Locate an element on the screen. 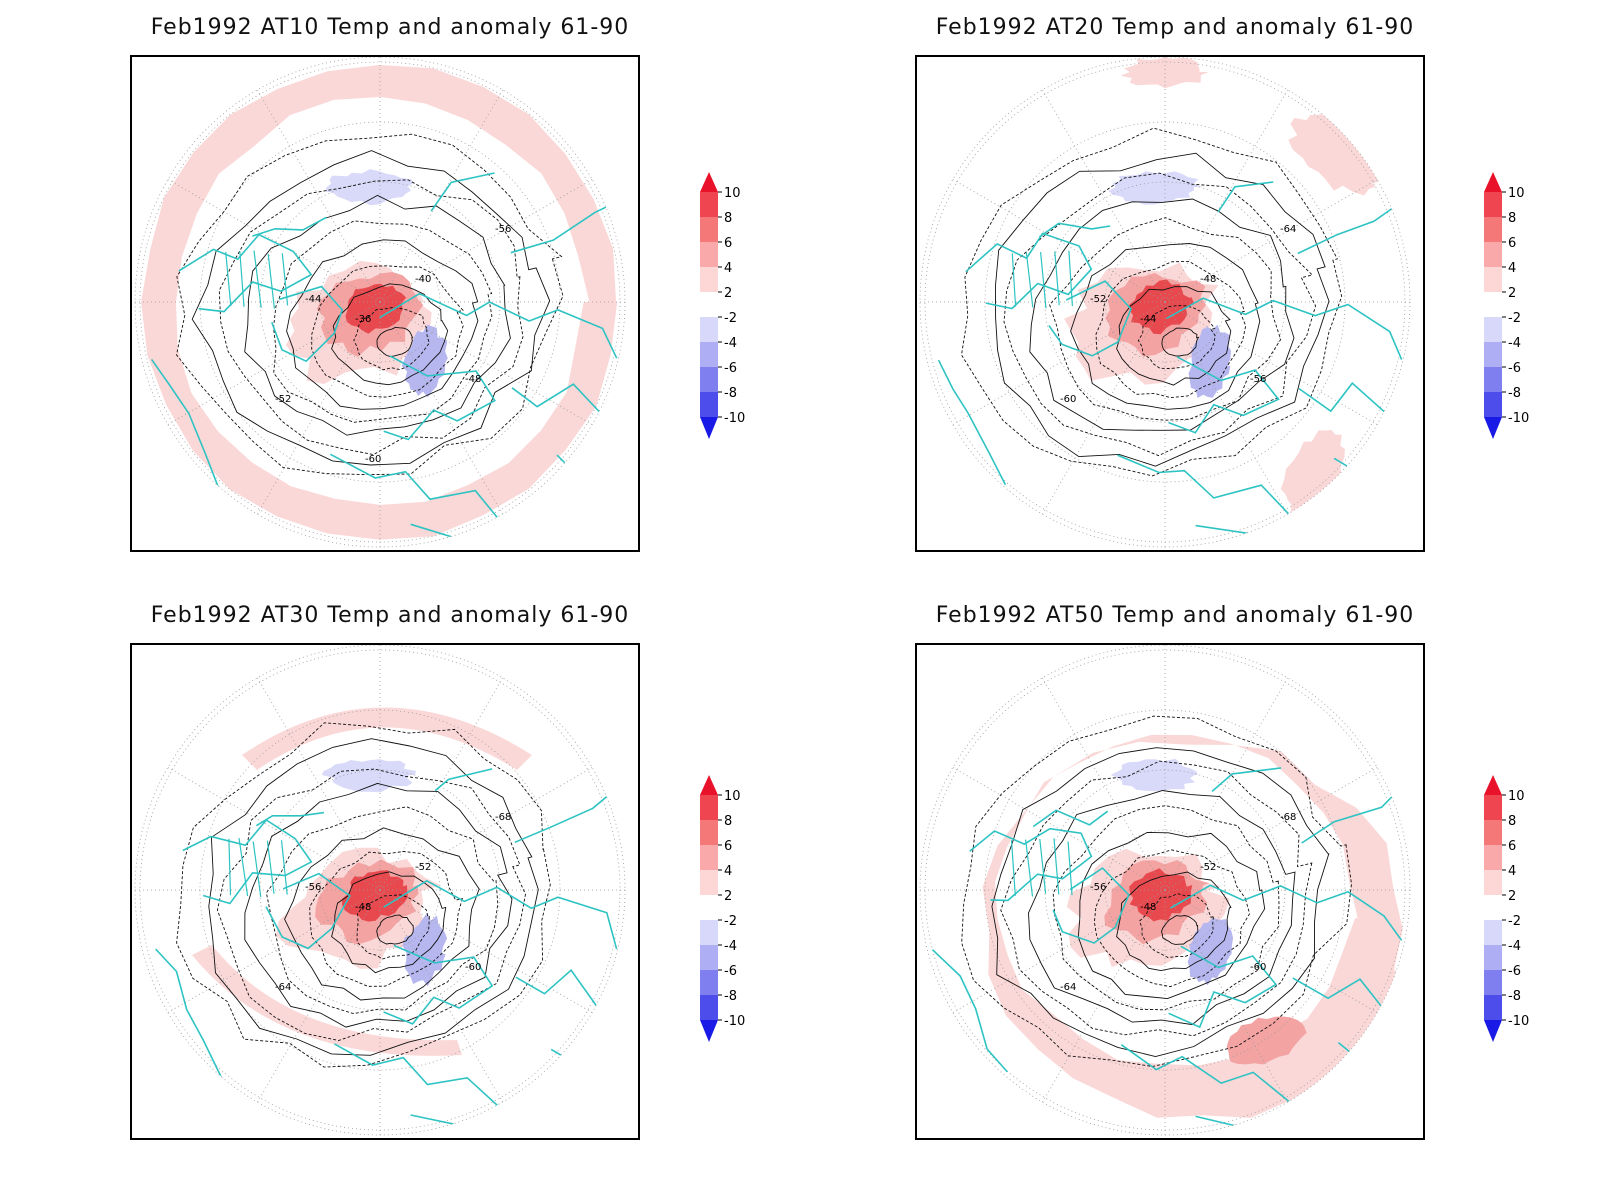 This screenshot has width=1600, height=1200. polar-map: -48 -52 -56 -60 -64 -68 is located at coordinates (385, 891).